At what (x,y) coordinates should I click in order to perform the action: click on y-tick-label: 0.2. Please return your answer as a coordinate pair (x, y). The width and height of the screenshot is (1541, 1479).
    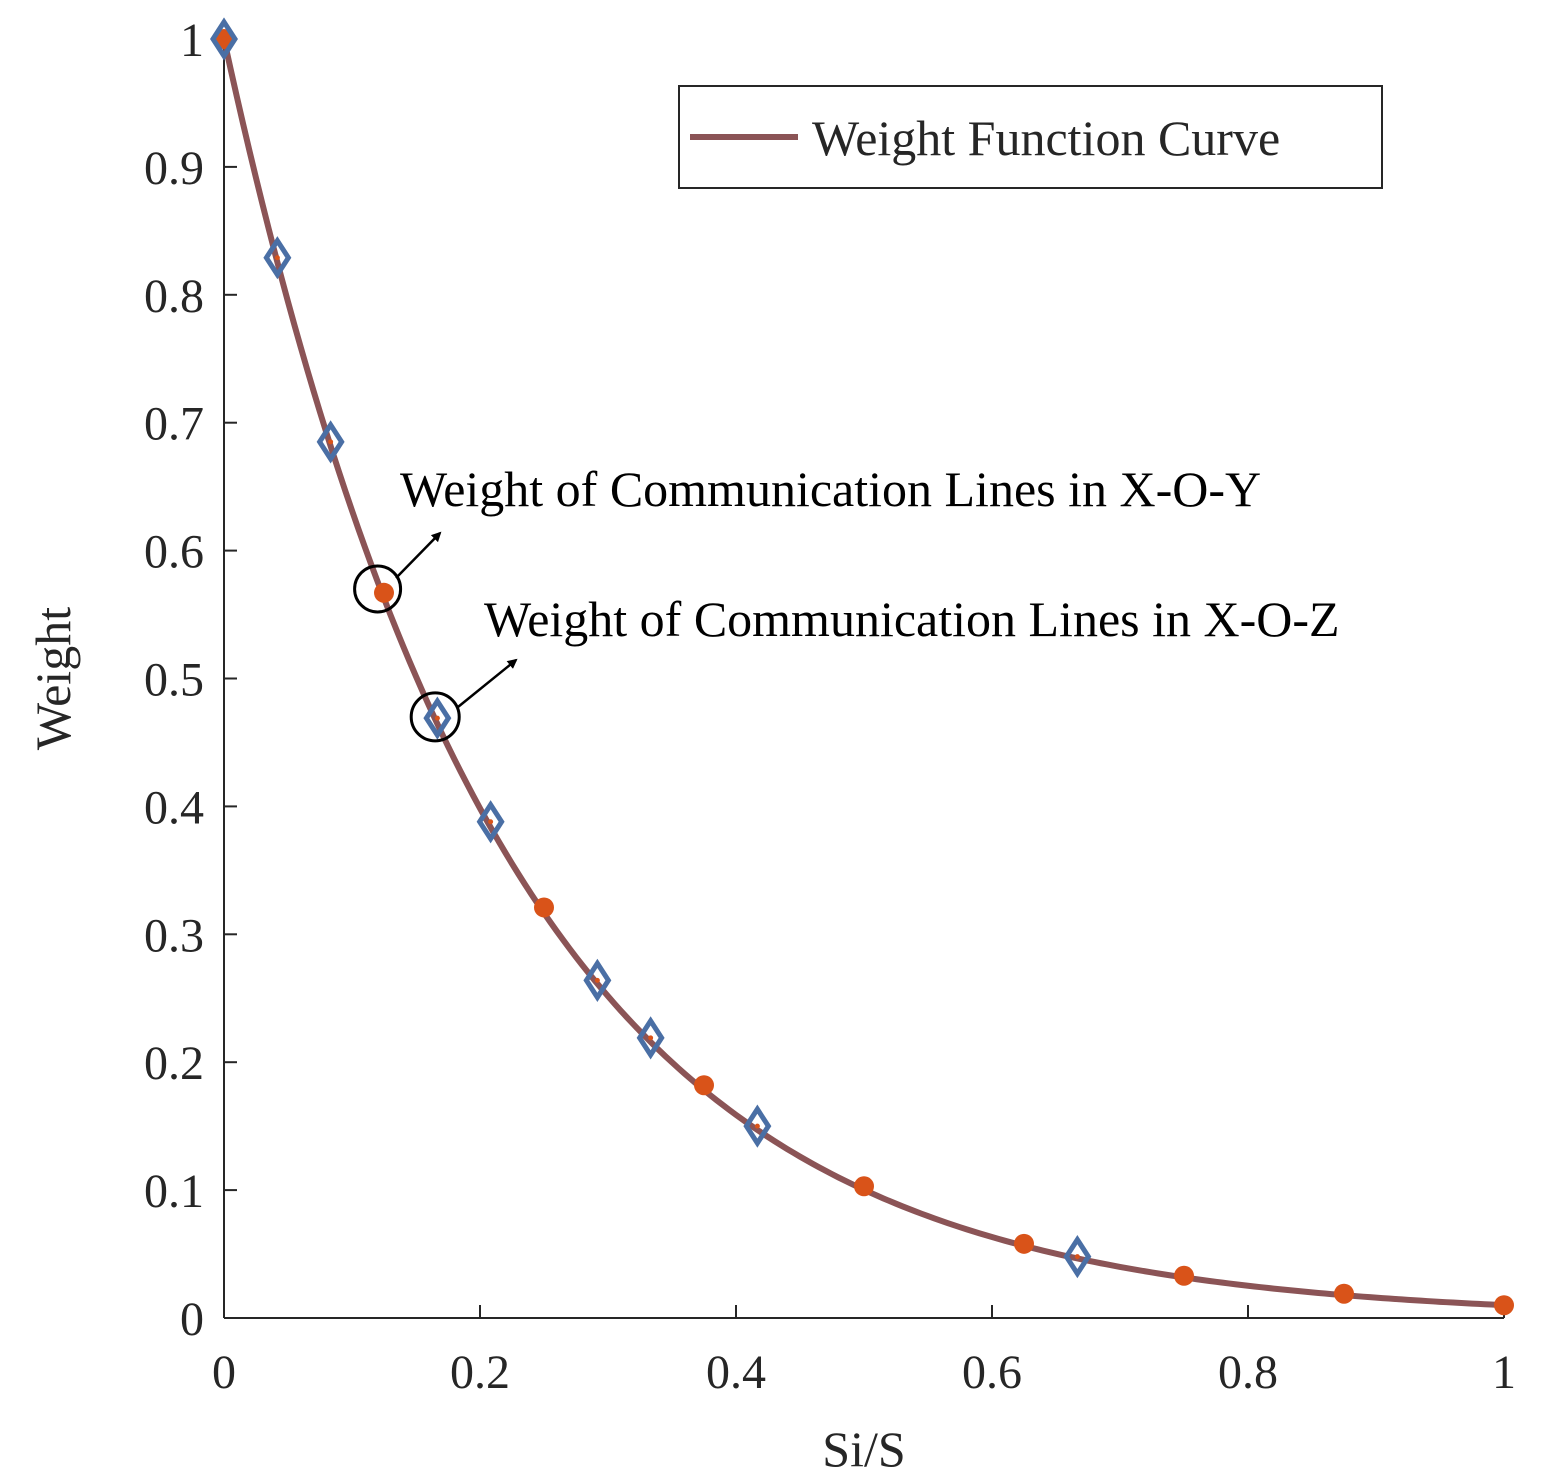
    Looking at the image, I should click on (174, 1063).